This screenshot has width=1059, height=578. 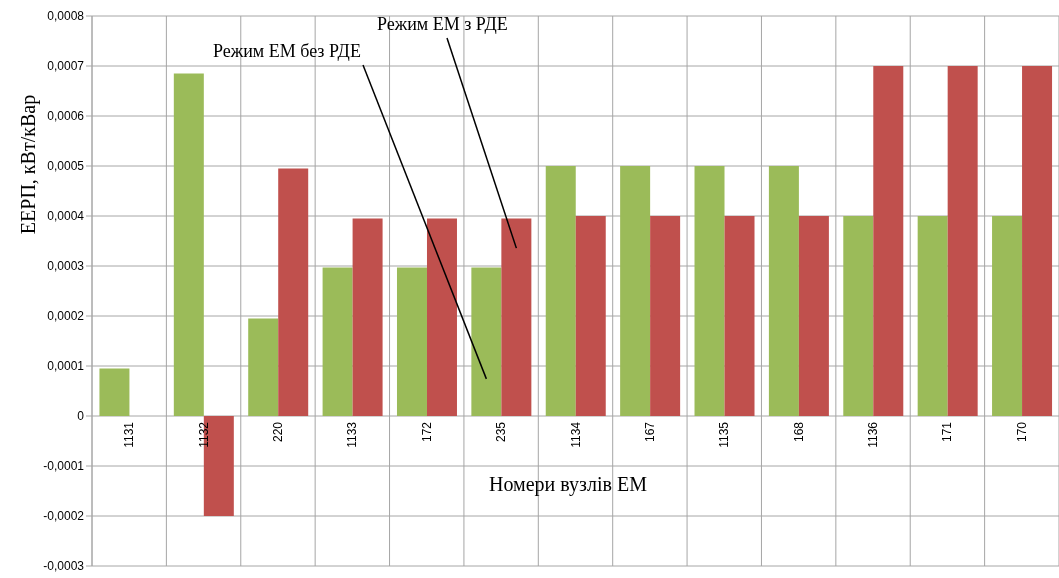 I want to click on x-tick-label: 1131, so click(x=129, y=434).